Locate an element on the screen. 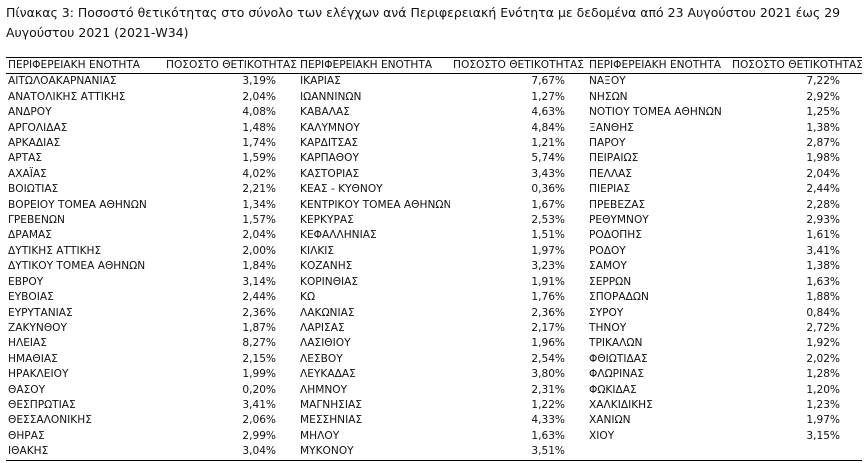 The image size is (868, 463). positivity-rate: 1,91% is located at coordinates (548, 281).